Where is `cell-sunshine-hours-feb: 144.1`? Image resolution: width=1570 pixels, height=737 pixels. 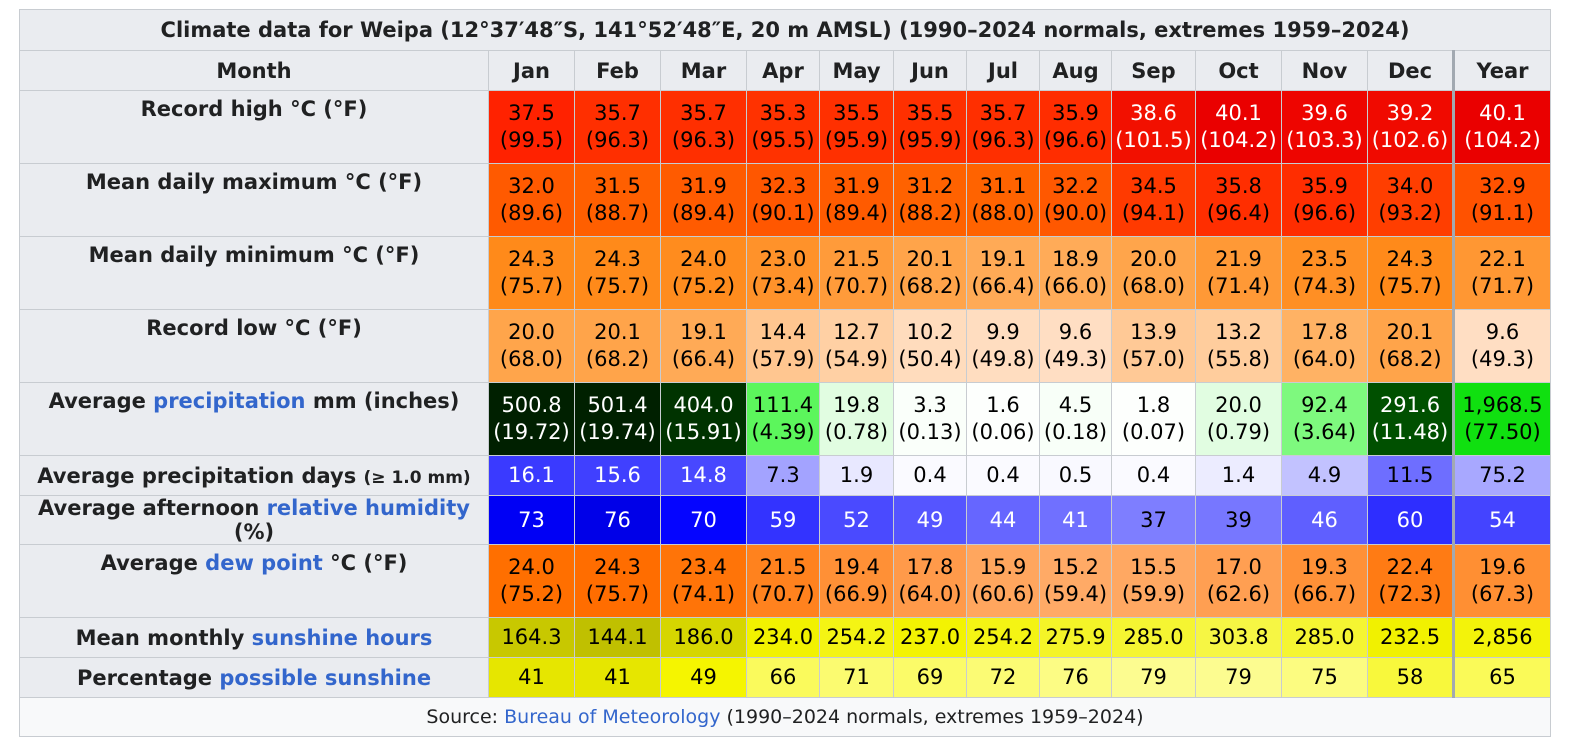
cell-sunshine-hours-feb: 144.1 is located at coordinates (617, 637).